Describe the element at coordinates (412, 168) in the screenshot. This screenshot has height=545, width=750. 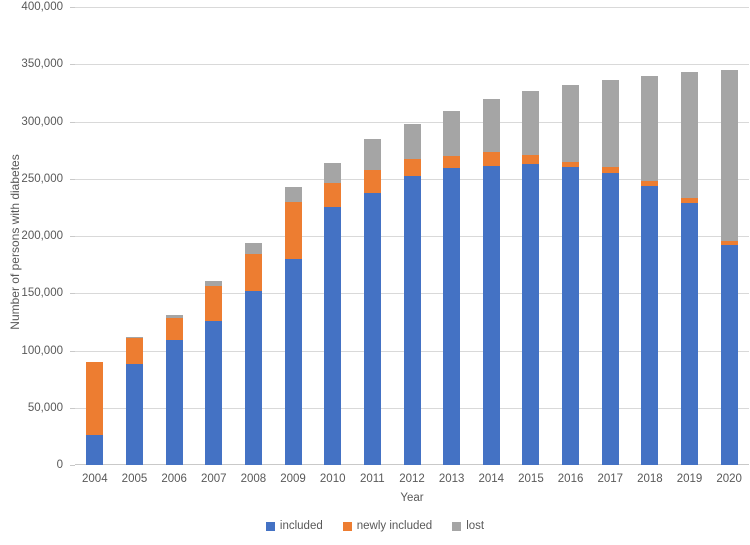
I see `bar-2012-newly-included` at that location.